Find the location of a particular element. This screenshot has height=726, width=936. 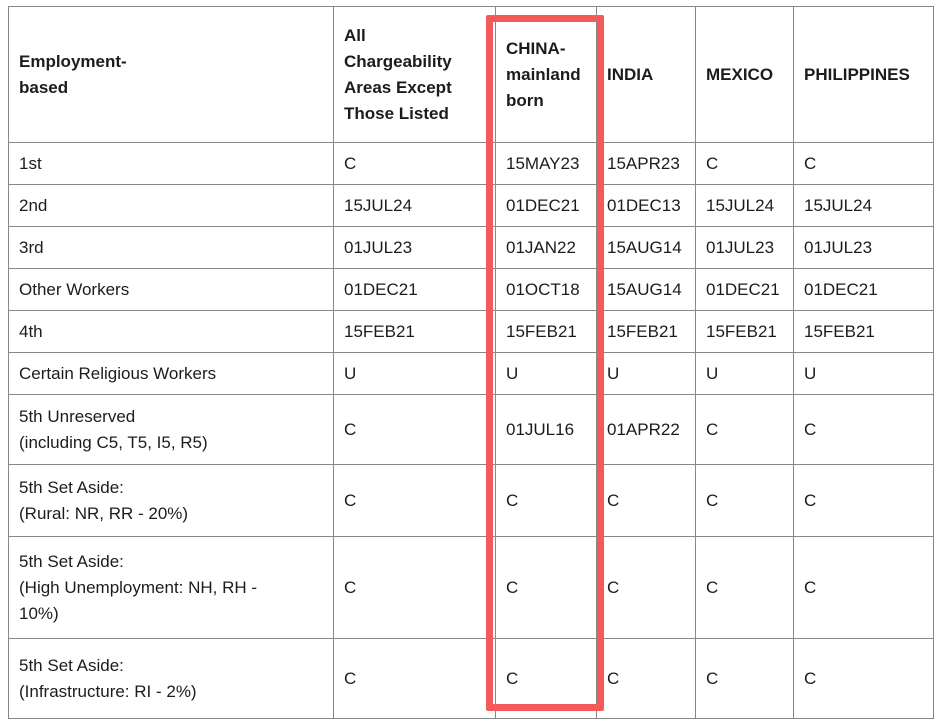

value-cell-china-mainland-born: 01OCT18 is located at coordinates (546, 289).